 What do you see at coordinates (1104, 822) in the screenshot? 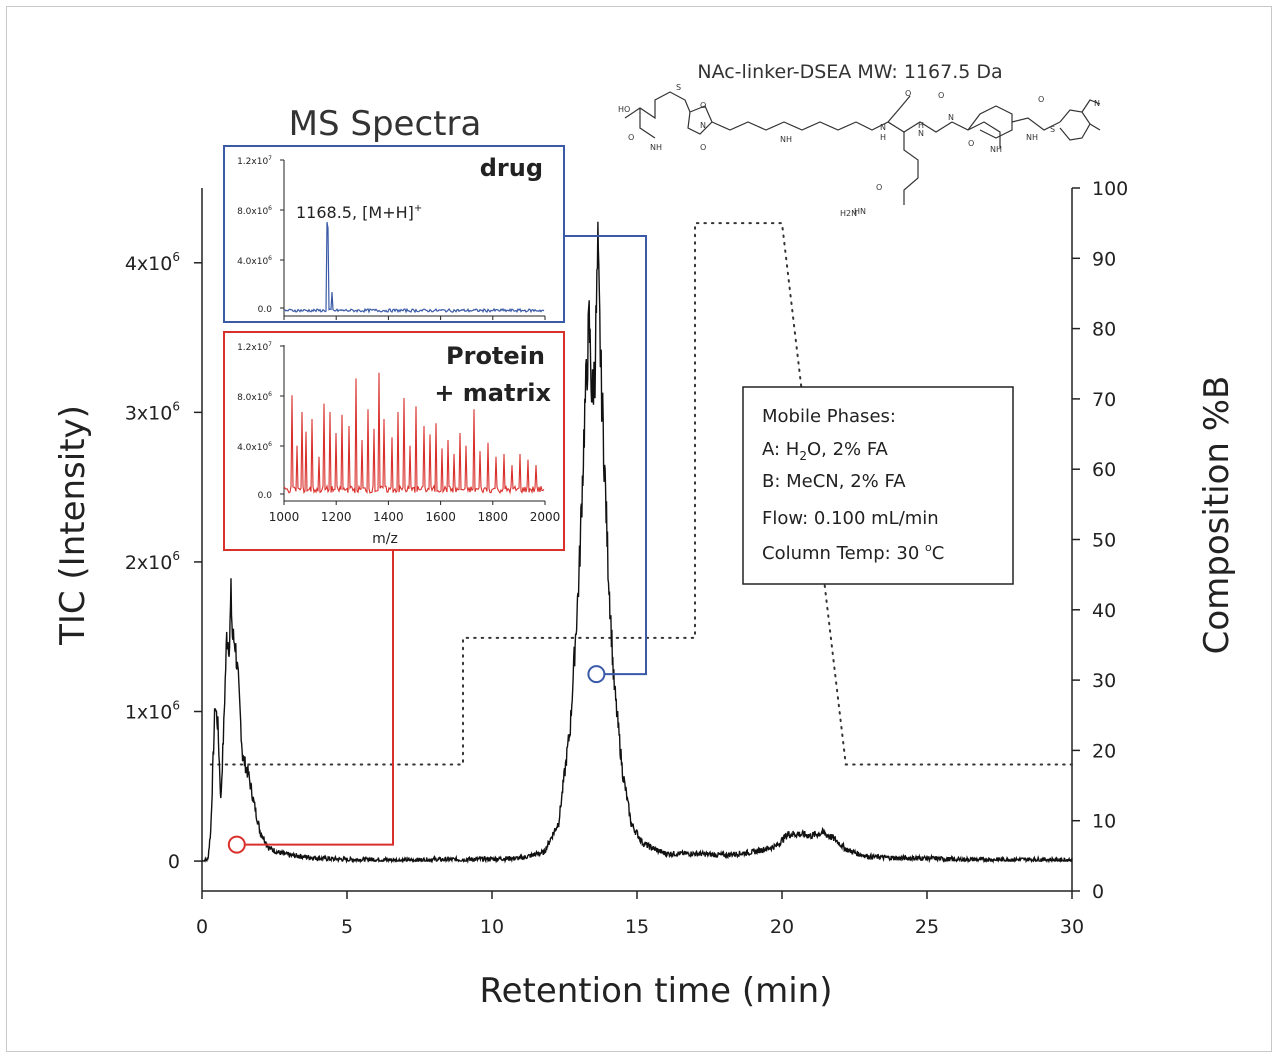
I see `y2-tick-label: 10` at bounding box center [1104, 822].